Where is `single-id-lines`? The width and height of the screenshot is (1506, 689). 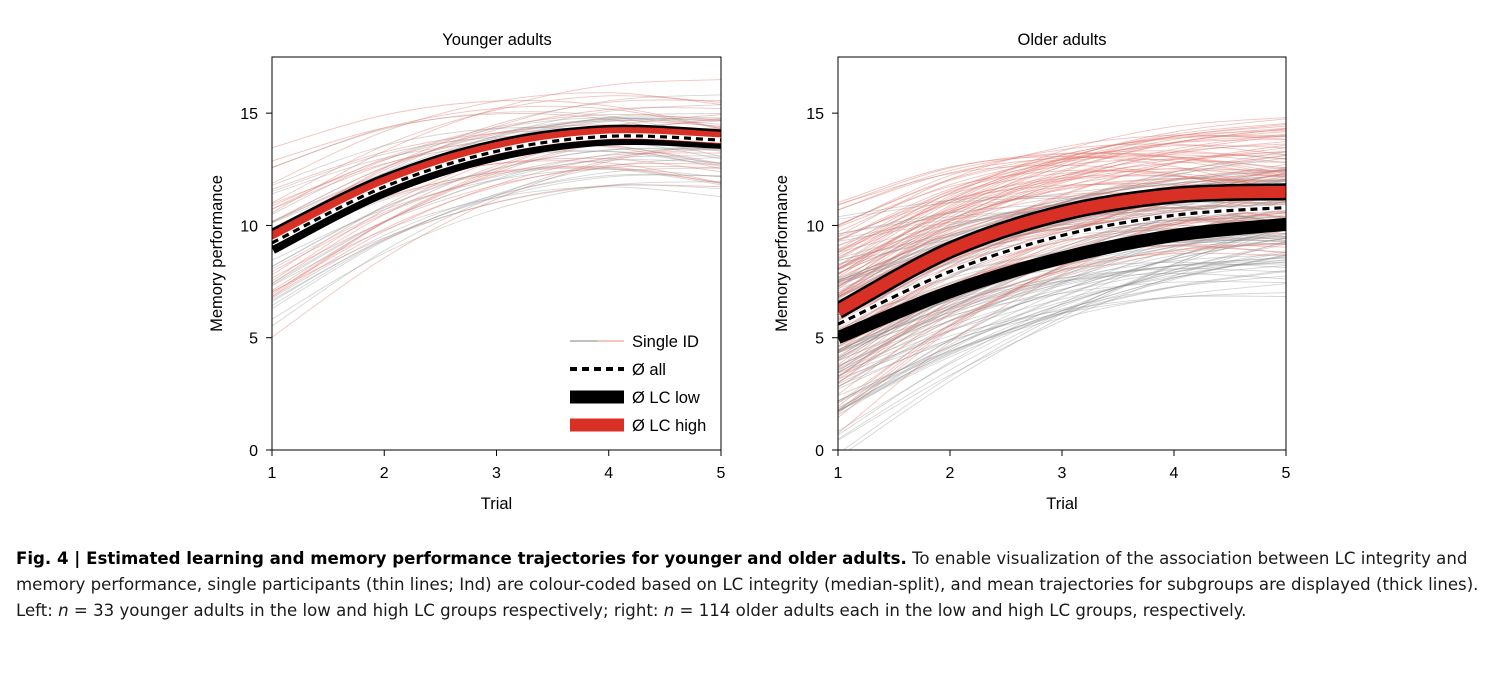
single-id-lines is located at coordinates (1062, 283).